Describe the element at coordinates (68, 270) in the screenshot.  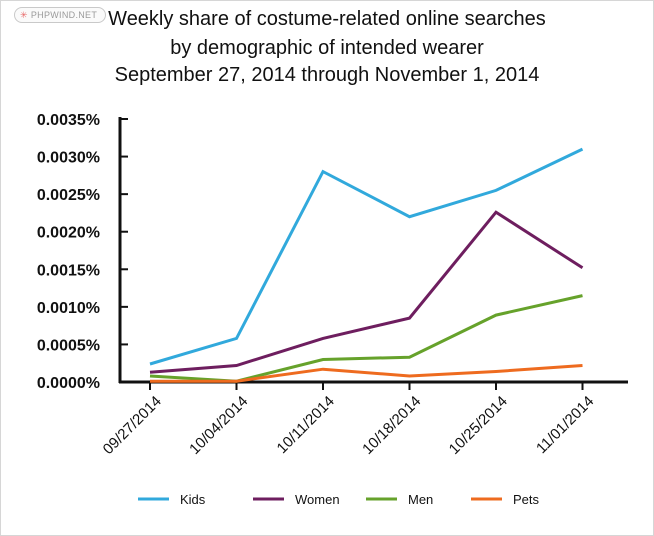
I see `y-tick-label: 0.0015%` at that location.